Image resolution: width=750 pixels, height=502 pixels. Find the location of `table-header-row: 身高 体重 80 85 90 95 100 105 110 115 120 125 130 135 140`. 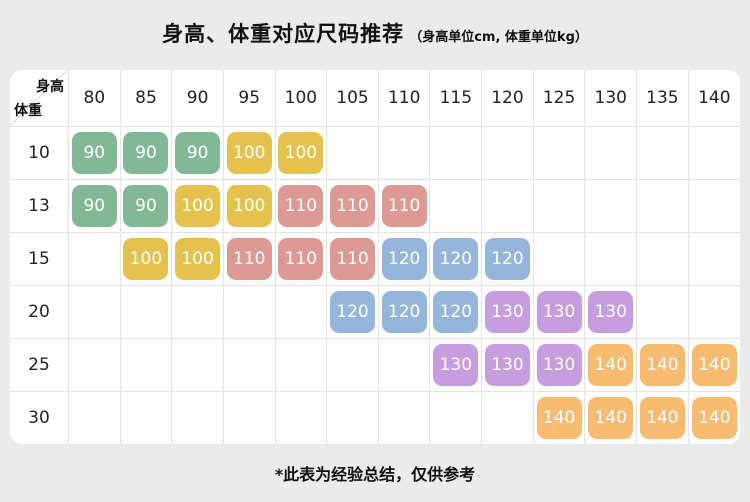

table-header-row: 身高 体重 80 85 90 95 100 105 110 115 120 125 130 135 140 is located at coordinates (375, 98).